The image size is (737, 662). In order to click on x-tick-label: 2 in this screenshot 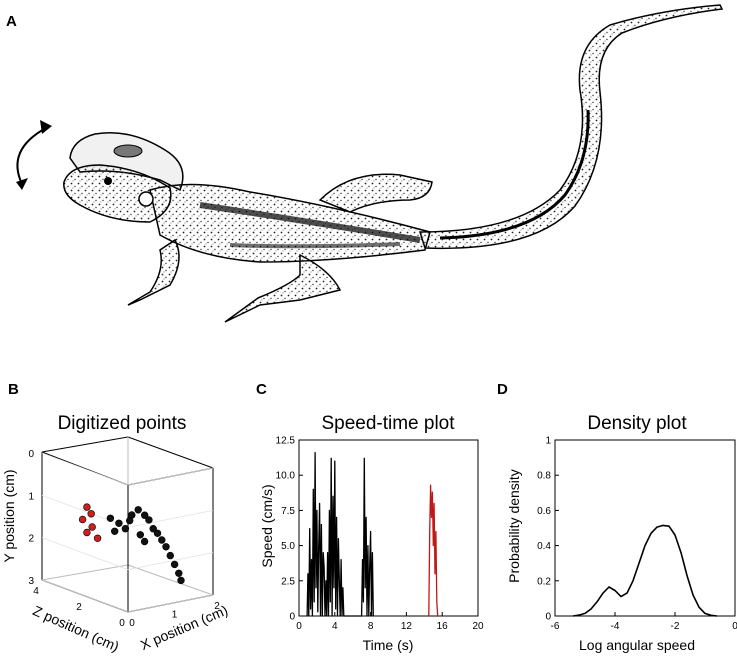, I will do `click(217, 606)`.